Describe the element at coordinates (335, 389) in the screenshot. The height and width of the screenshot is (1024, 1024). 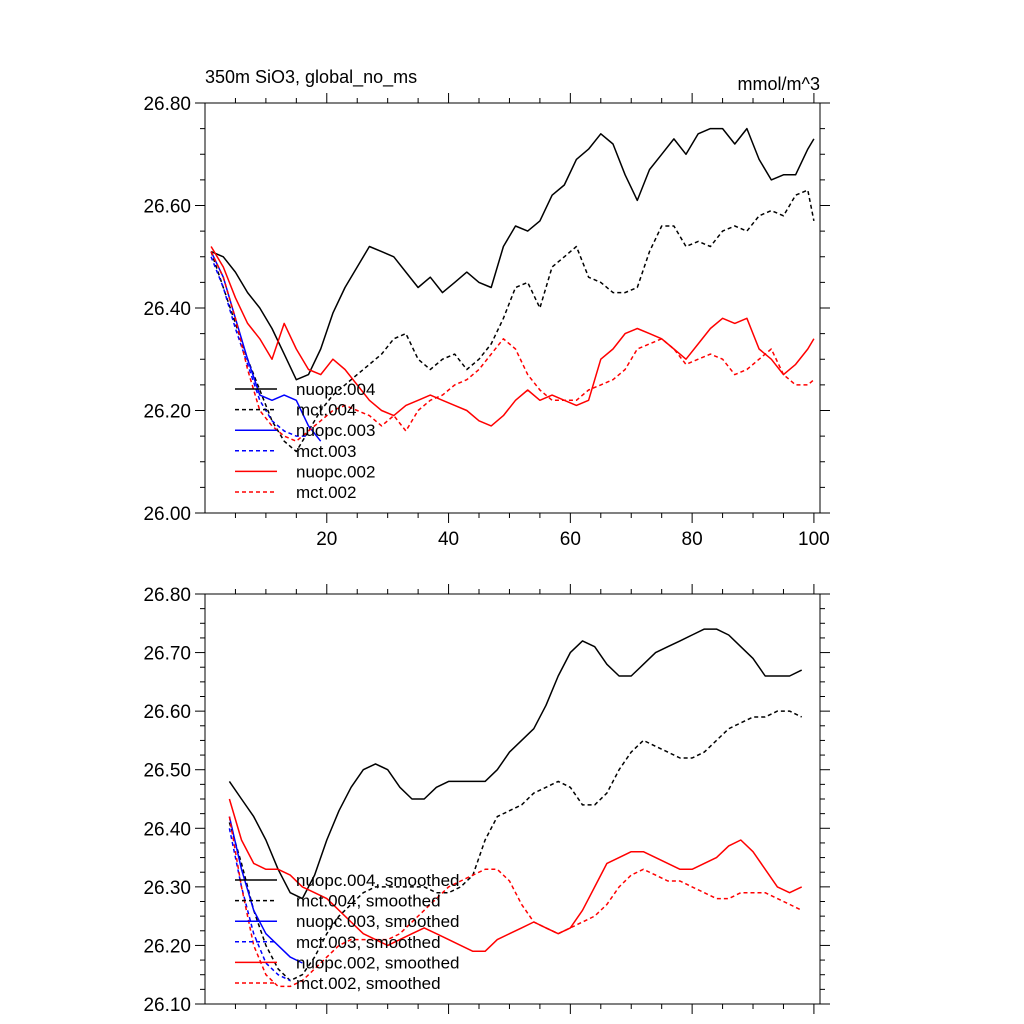
I see `legend-label: nuopc.004` at that location.